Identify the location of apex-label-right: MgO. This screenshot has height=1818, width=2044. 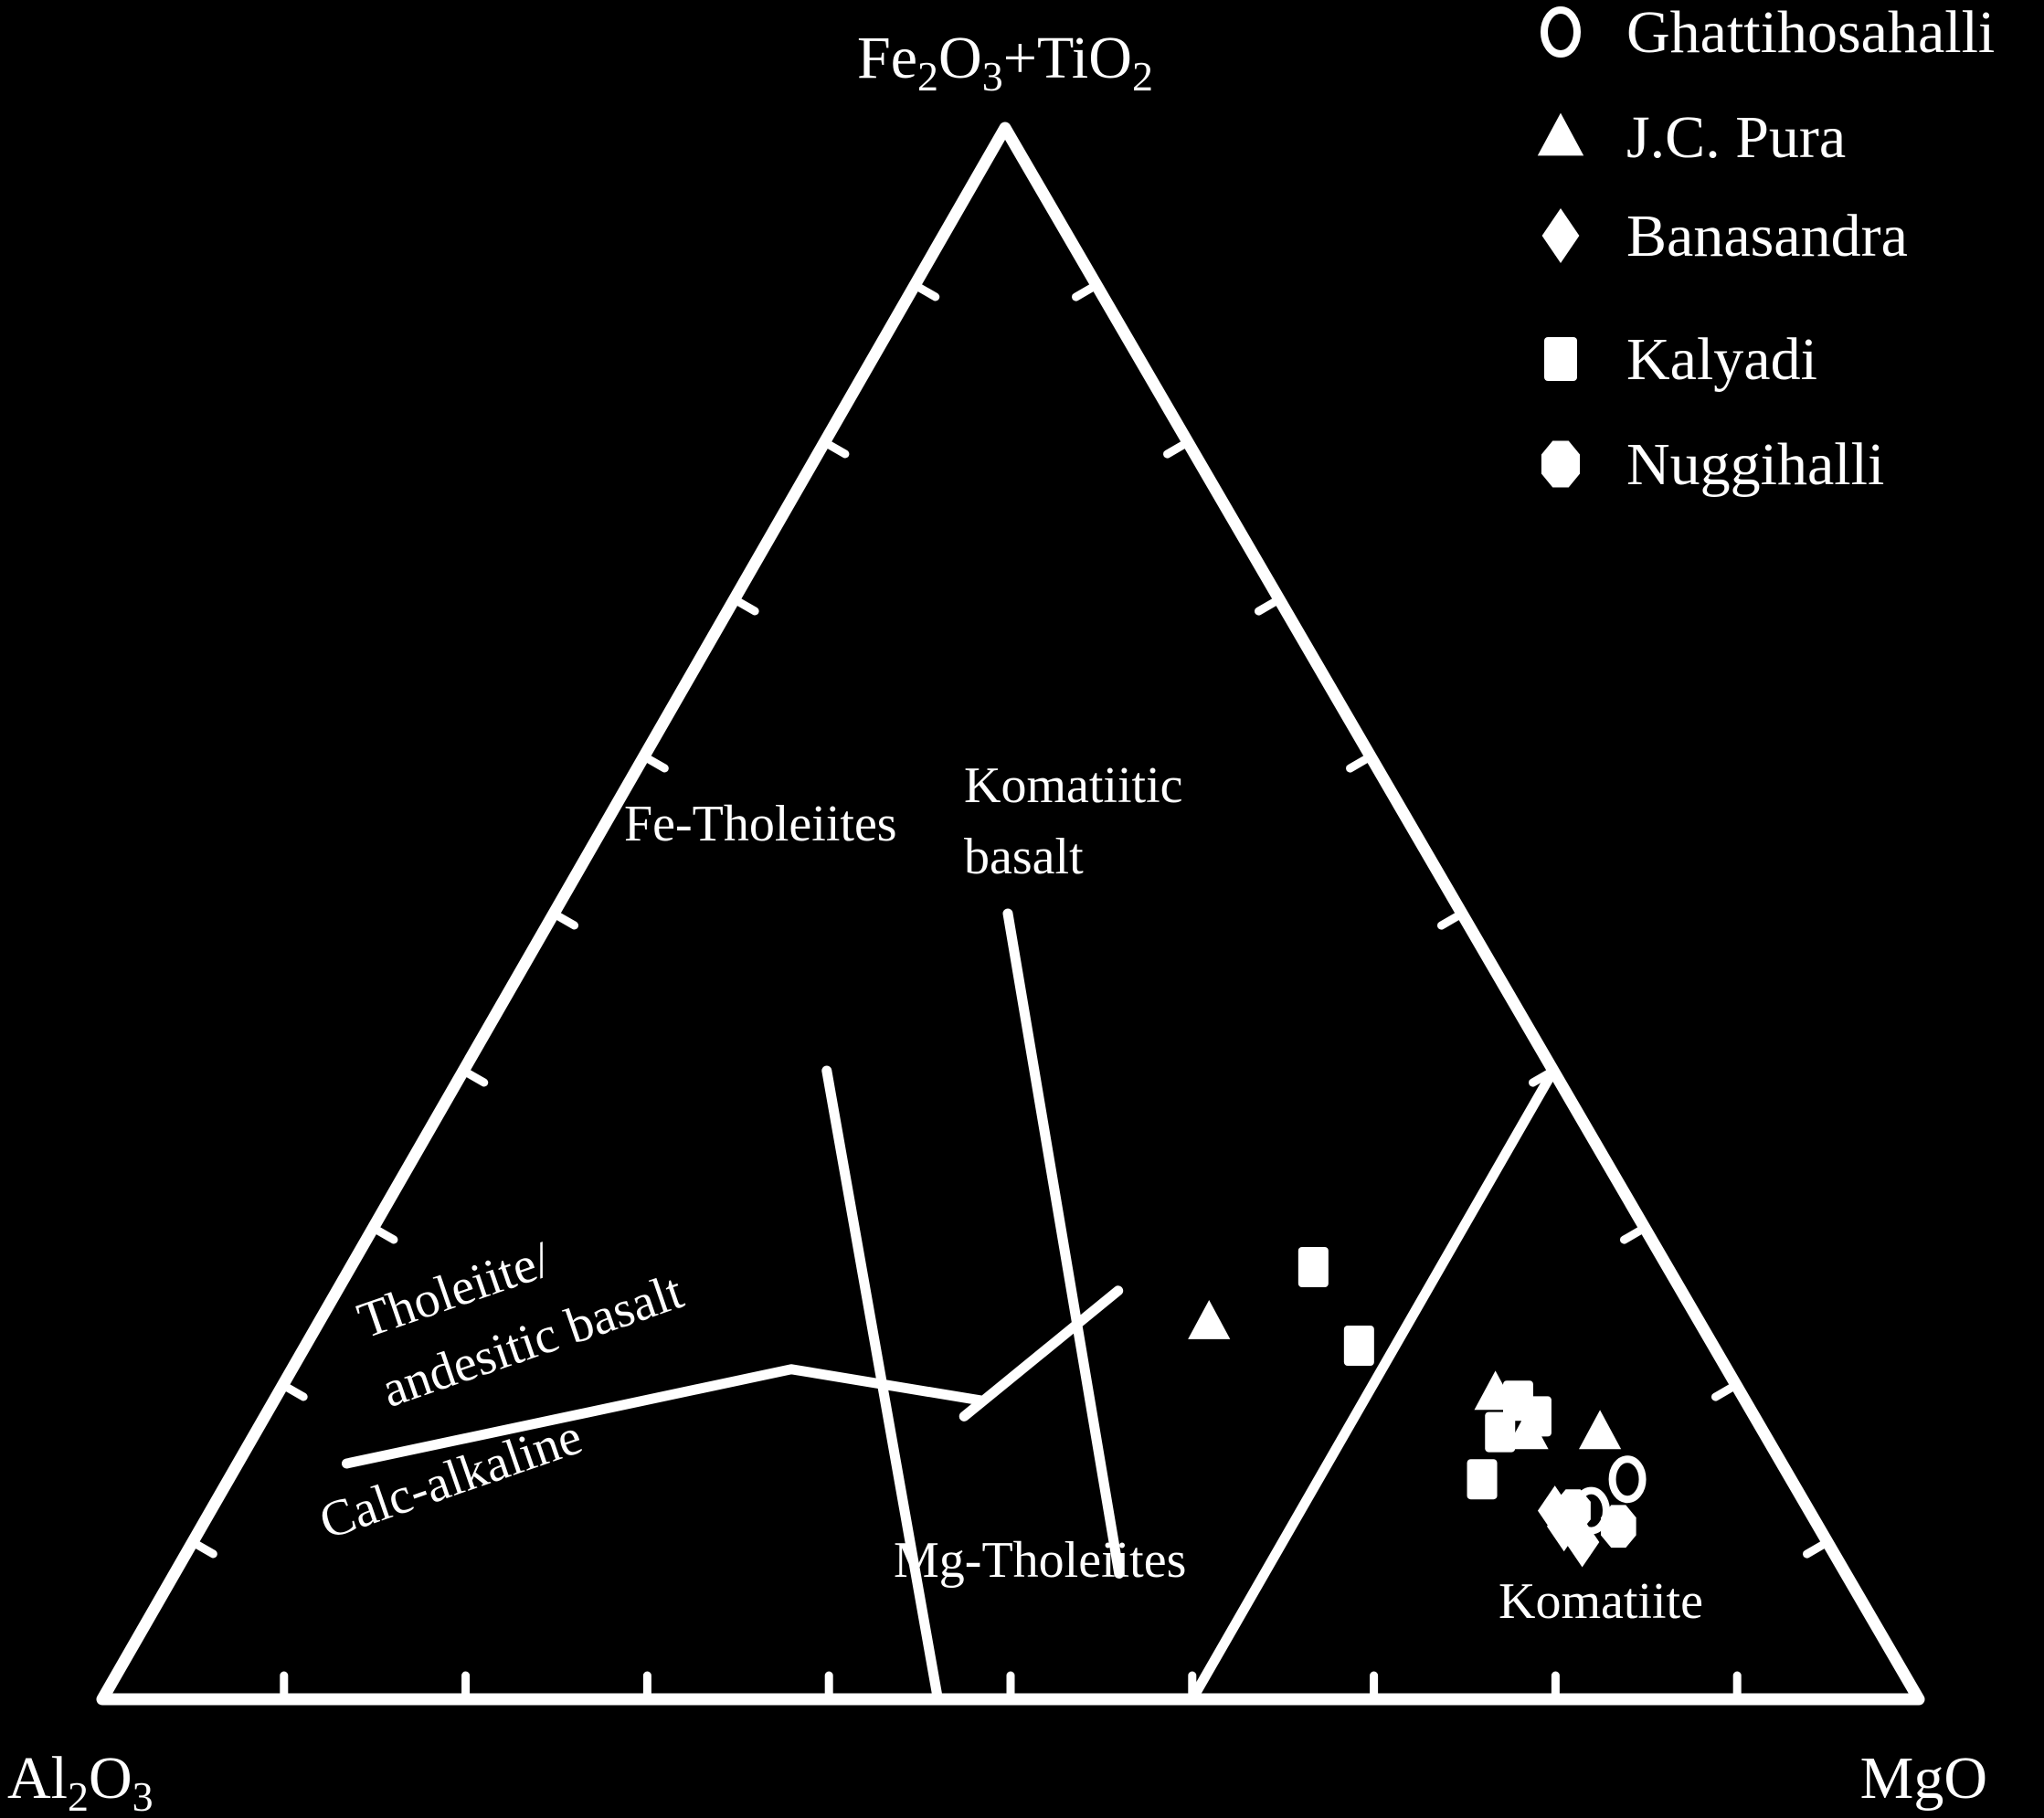
(1924, 1778).